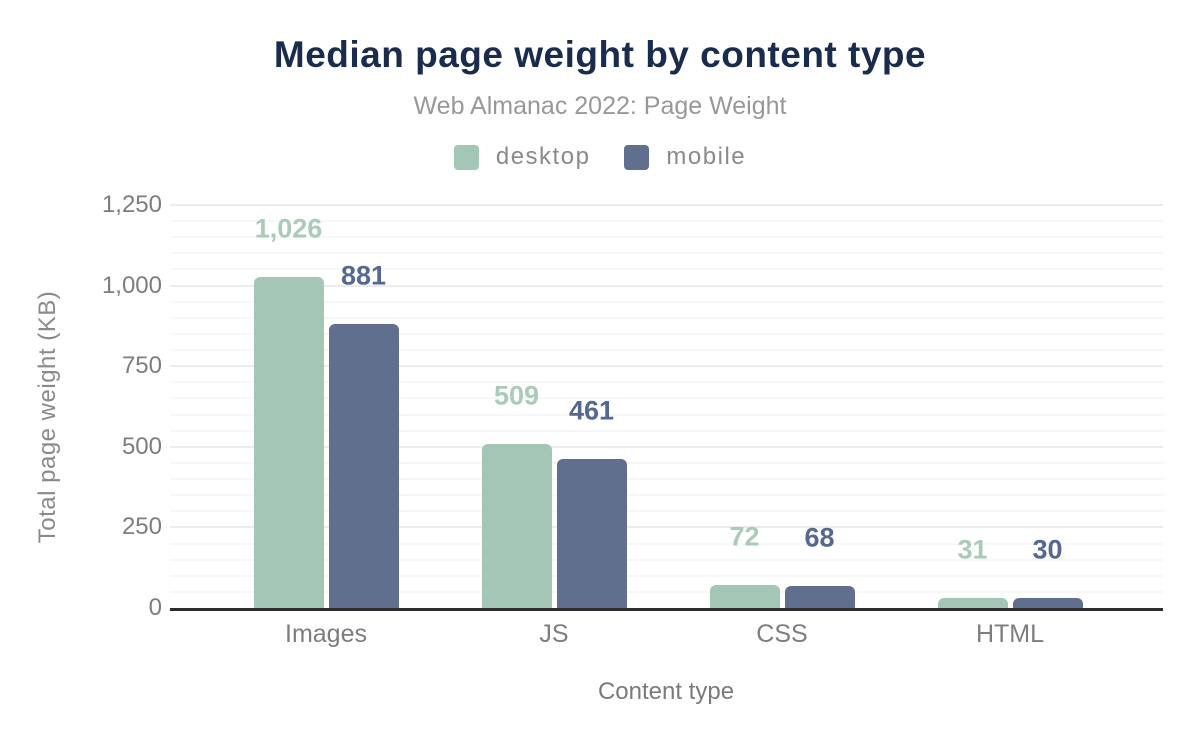 This screenshot has width=1200, height=742. What do you see at coordinates (363, 275) in the screenshot?
I see `value-label-mobile-images: 881` at bounding box center [363, 275].